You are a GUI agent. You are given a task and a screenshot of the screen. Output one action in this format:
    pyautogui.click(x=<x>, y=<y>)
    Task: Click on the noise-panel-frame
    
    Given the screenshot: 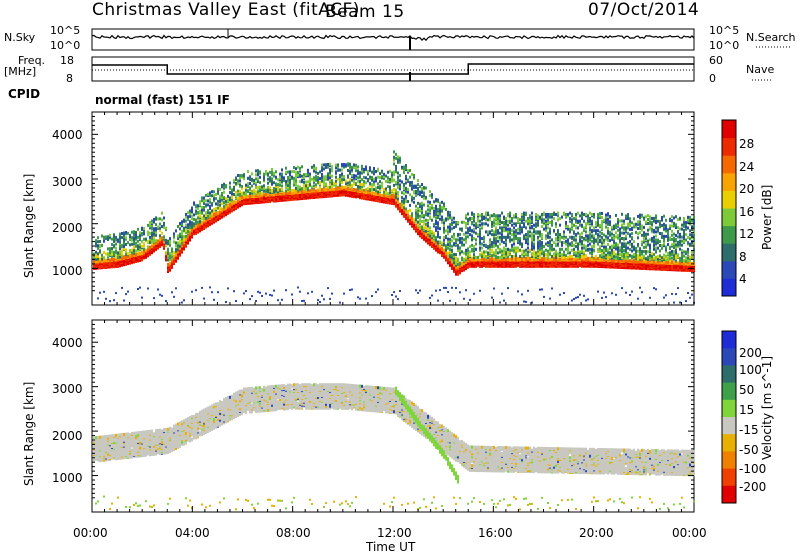 What is the action you would take?
    pyautogui.click(x=393, y=39)
    